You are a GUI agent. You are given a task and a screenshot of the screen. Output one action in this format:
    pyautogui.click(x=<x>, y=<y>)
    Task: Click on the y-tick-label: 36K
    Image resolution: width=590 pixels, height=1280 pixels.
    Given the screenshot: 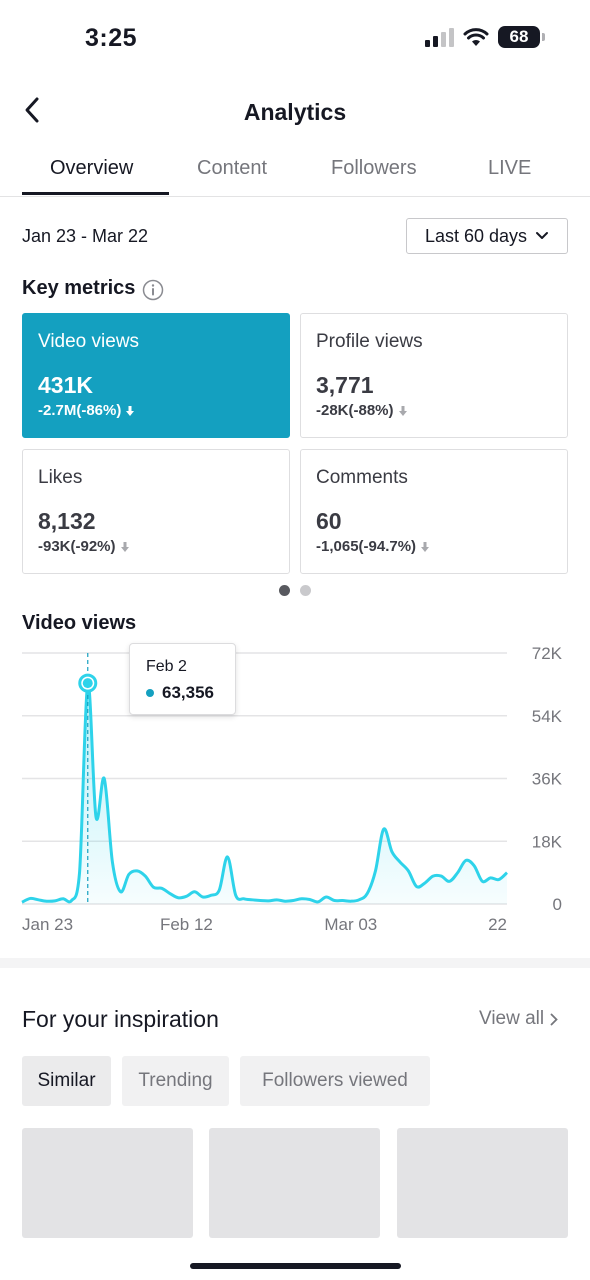 What is the action you would take?
    pyautogui.click(x=547, y=779)
    